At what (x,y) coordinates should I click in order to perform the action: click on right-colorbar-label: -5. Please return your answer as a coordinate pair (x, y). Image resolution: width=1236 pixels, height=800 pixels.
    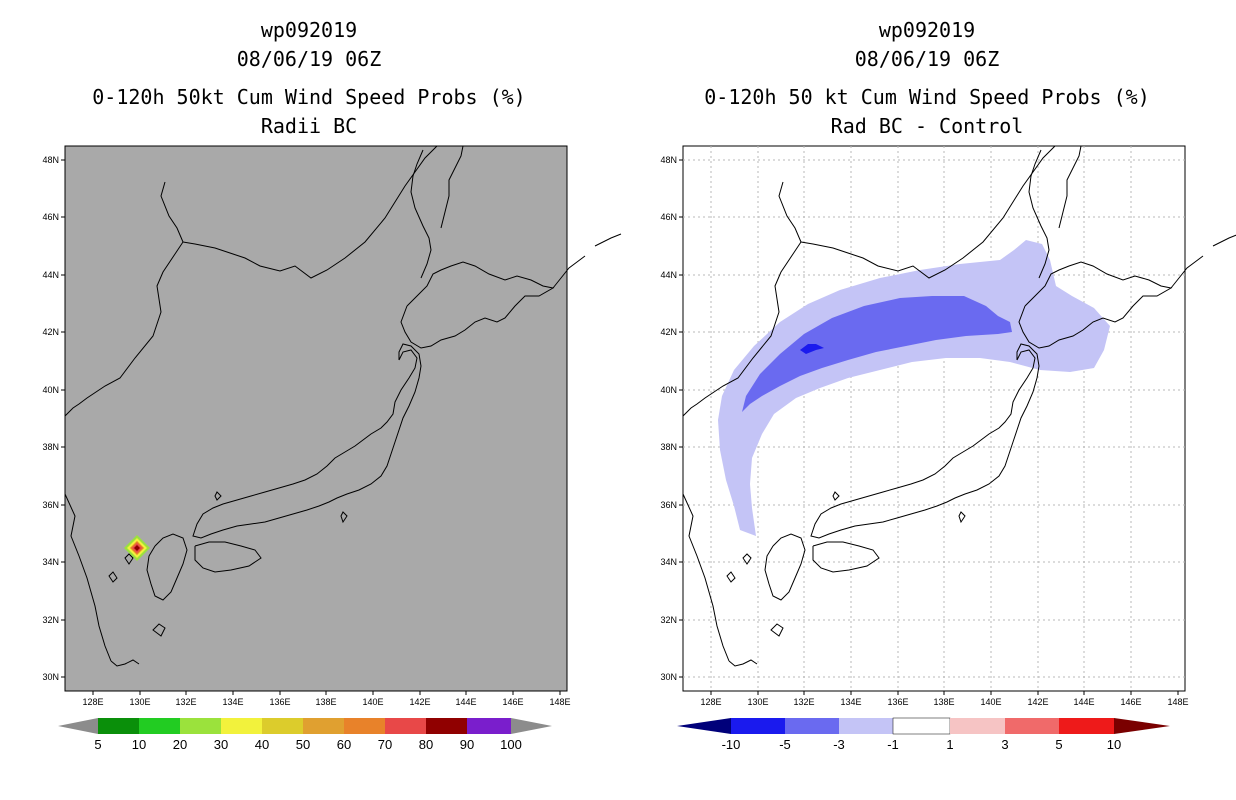
    Looking at the image, I should click on (785, 744).